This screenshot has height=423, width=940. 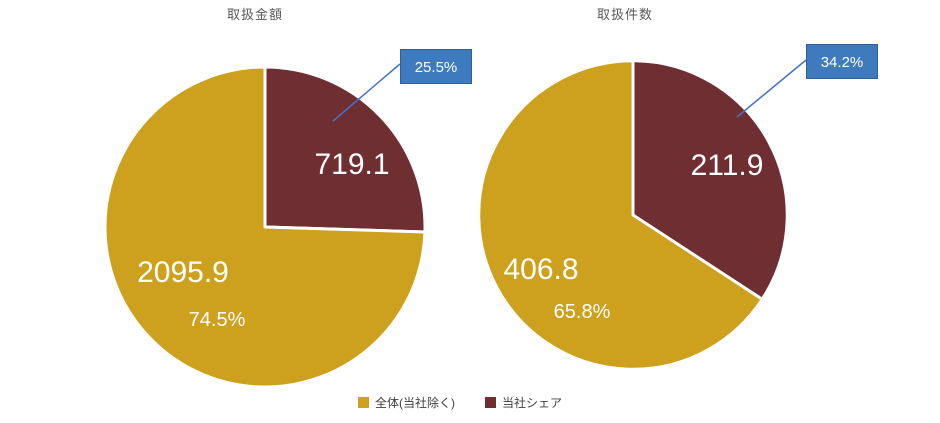 I want to click on legend-label-maroon: 当社シェア, so click(x=532, y=403).